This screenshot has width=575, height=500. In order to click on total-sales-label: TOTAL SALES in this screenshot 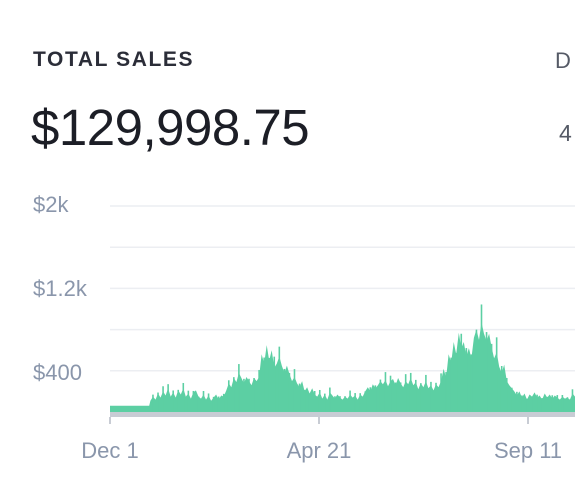, I will do `click(114, 59)`.